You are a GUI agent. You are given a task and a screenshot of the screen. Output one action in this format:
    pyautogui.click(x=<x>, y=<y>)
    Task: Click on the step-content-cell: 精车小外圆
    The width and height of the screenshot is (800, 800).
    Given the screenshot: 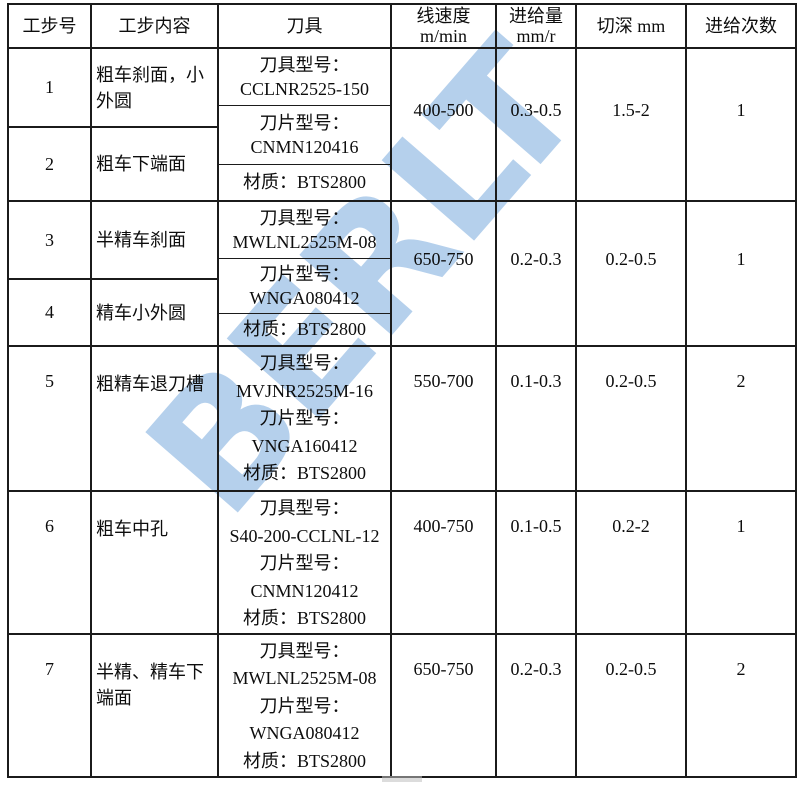 What is the action you would take?
    pyautogui.click(x=154, y=312)
    